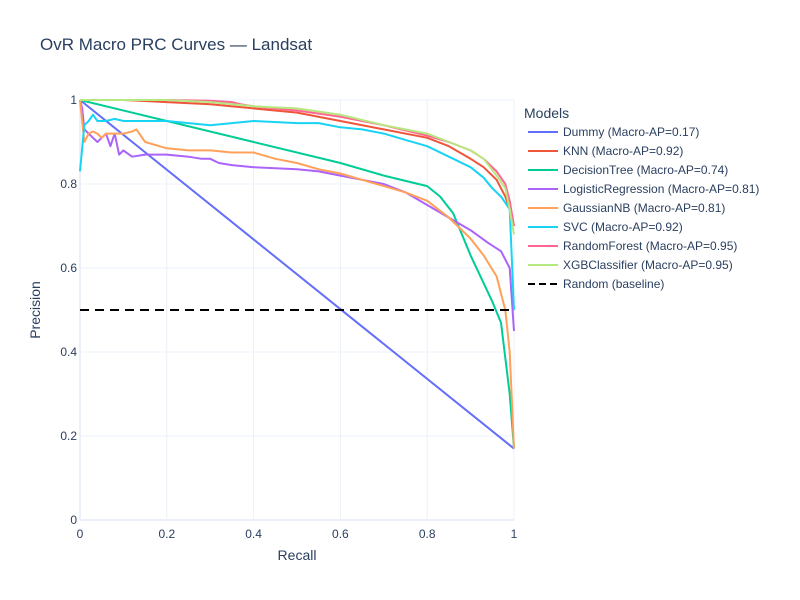 This screenshot has height=600, width=800. I want to click on legend-item-randomforest: RandomForest (Macro-AP=0.95), so click(632, 246).